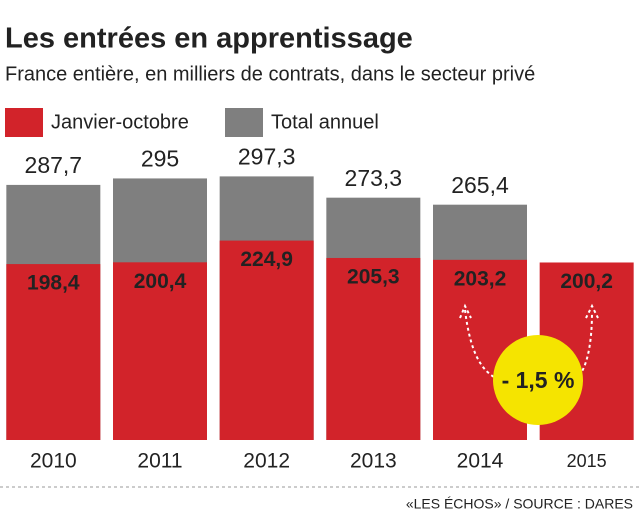 This screenshot has width=640, height=519. What do you see at coordinates (583, 346) in the screenshot?
I see `arrow-right` at bounding box center [583, 346].